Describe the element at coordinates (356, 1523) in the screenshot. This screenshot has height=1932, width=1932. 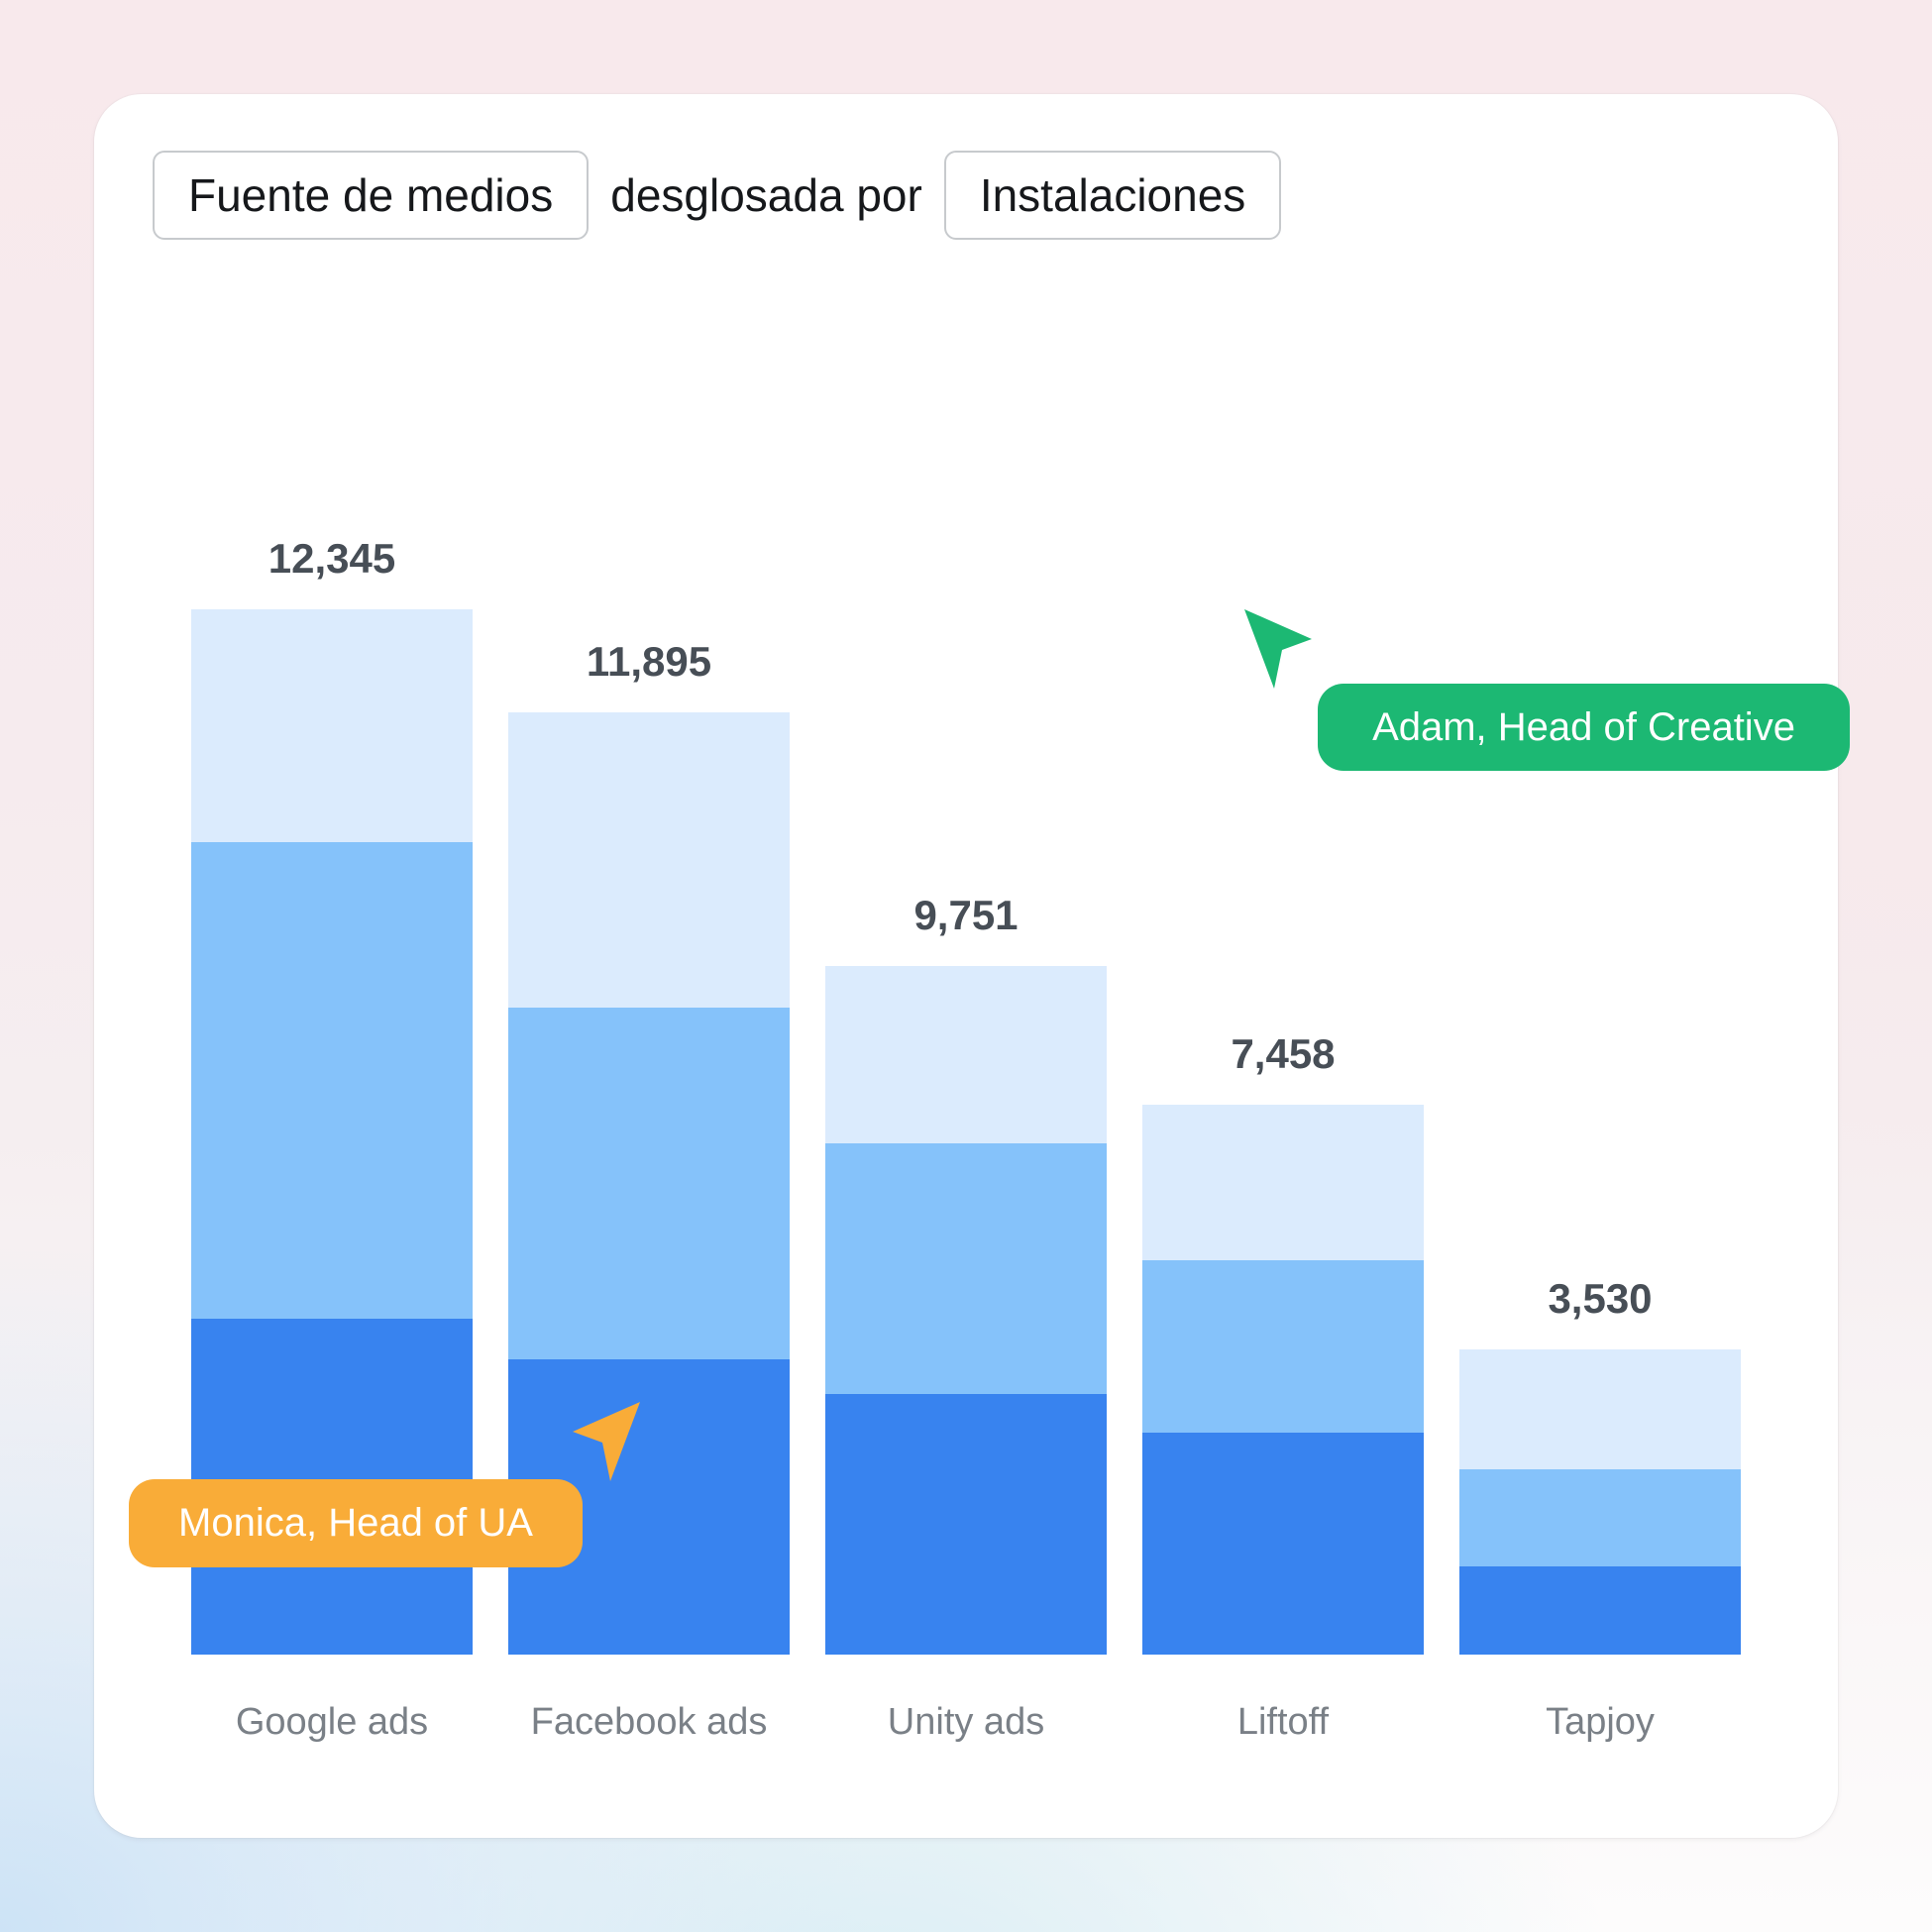
I see `monica-annotation-badge: Monica, Head of UA` at that location.